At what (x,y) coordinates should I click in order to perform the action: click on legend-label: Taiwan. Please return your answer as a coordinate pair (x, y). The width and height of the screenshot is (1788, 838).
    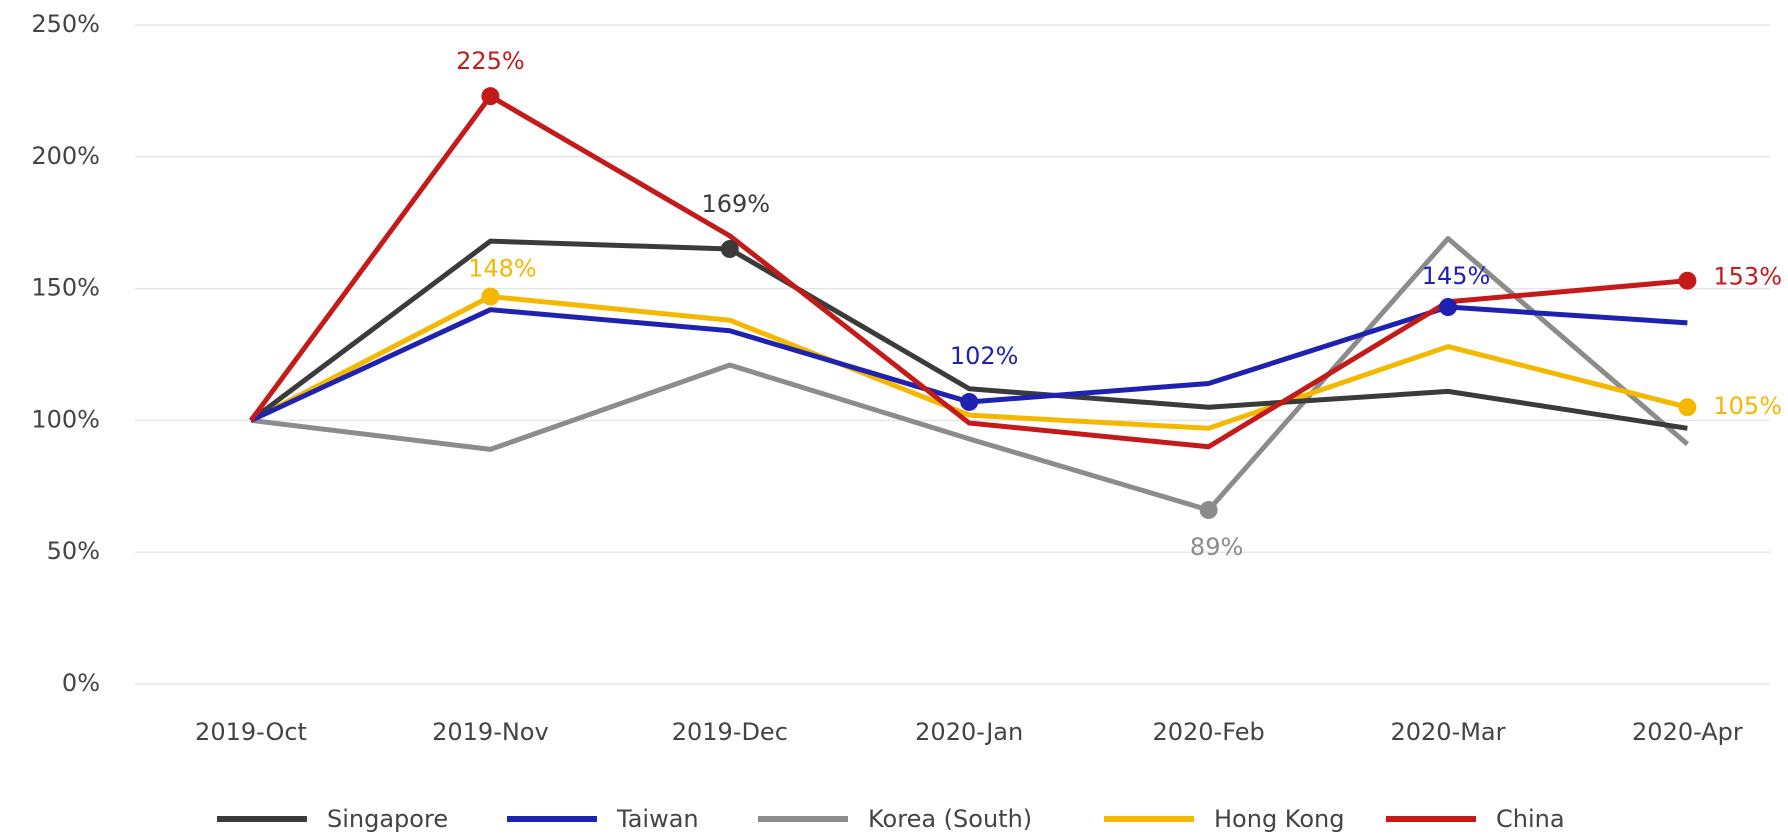
    Looking at the image, I should click on (657, 819).